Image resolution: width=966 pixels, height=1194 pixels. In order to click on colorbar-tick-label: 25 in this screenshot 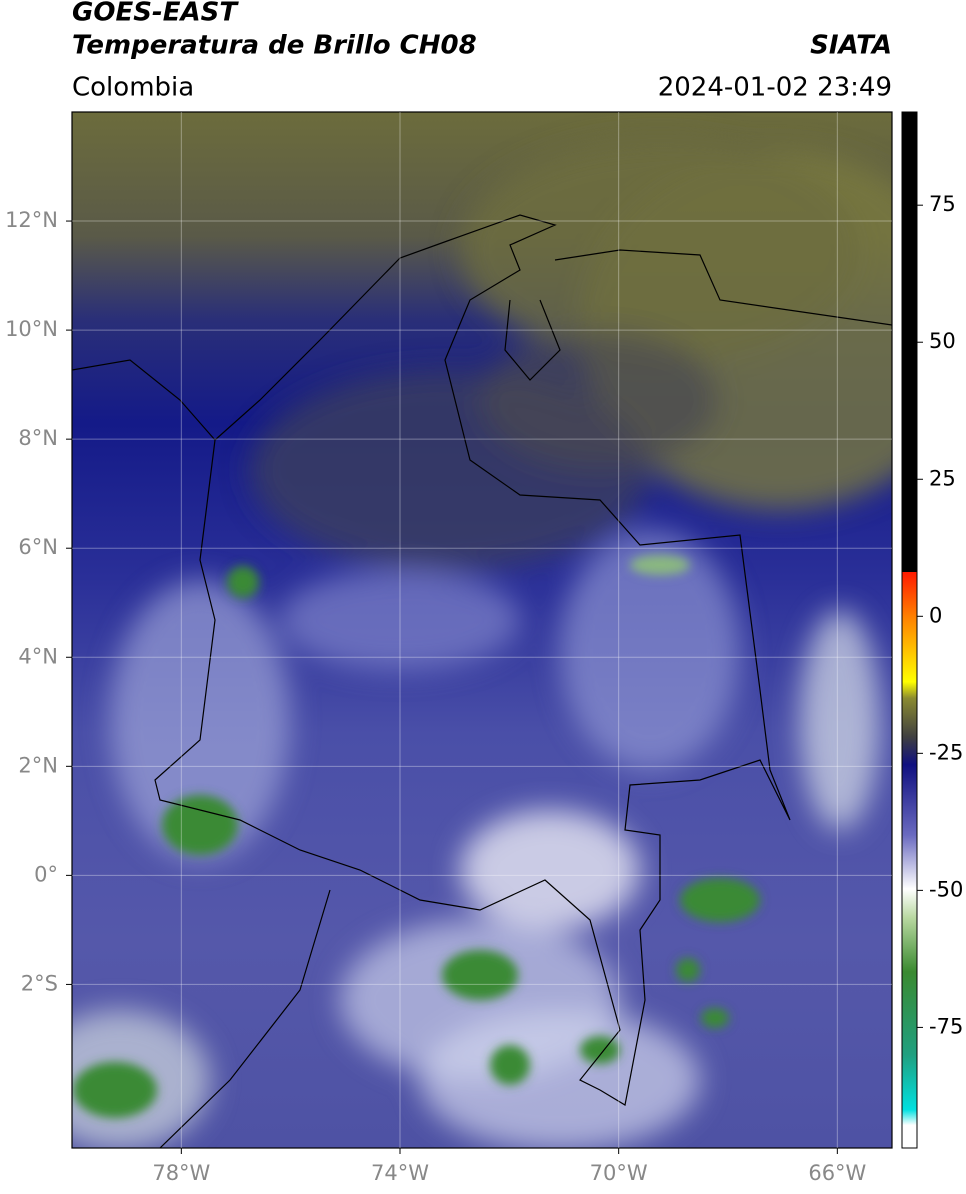, I will do `click(942, 478)`.